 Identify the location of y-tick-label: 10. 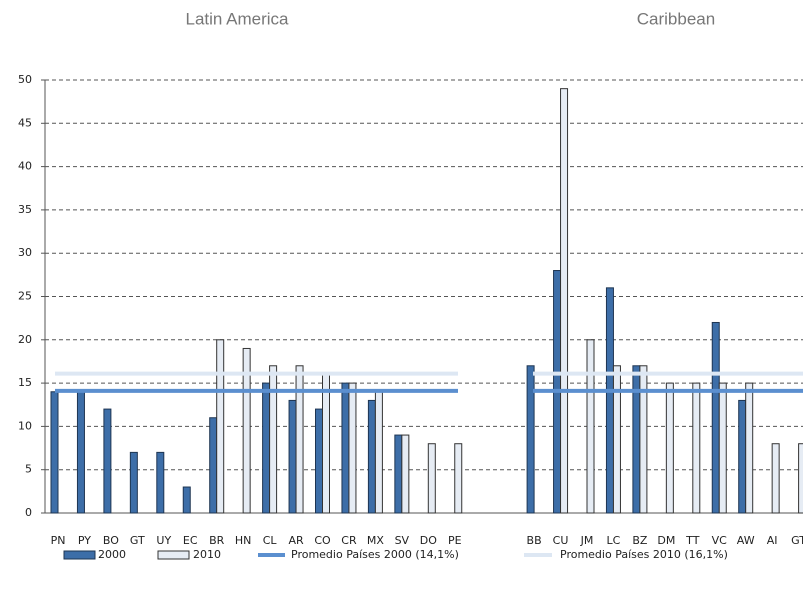
(25, 425).